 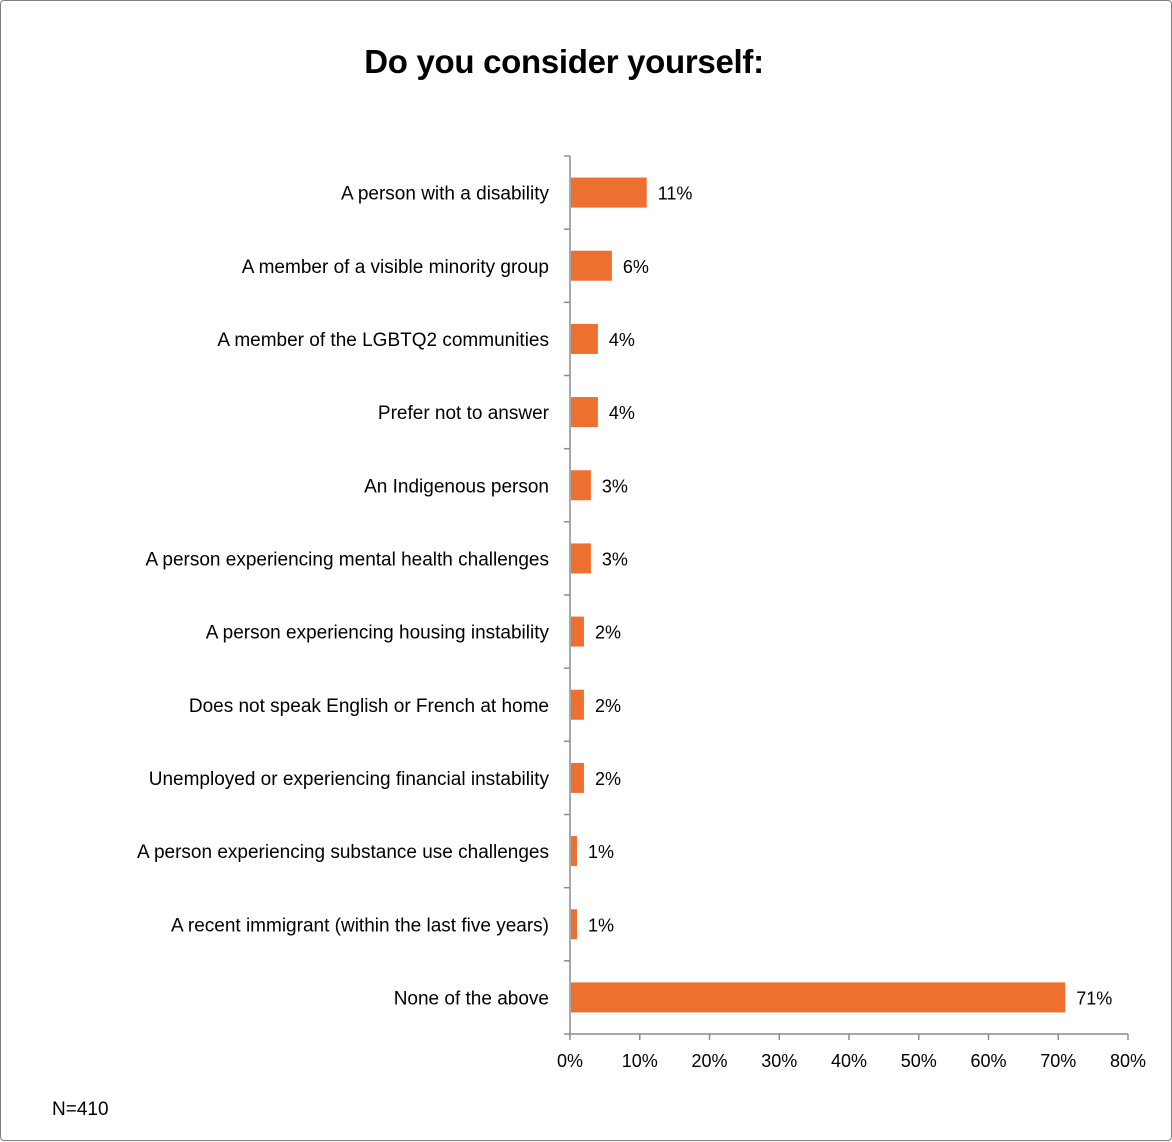 What do you see at coordinates (395, 267) in the screenshot?
I see `category-label: A member of a visible minority group` at bounding box center [395, 267].